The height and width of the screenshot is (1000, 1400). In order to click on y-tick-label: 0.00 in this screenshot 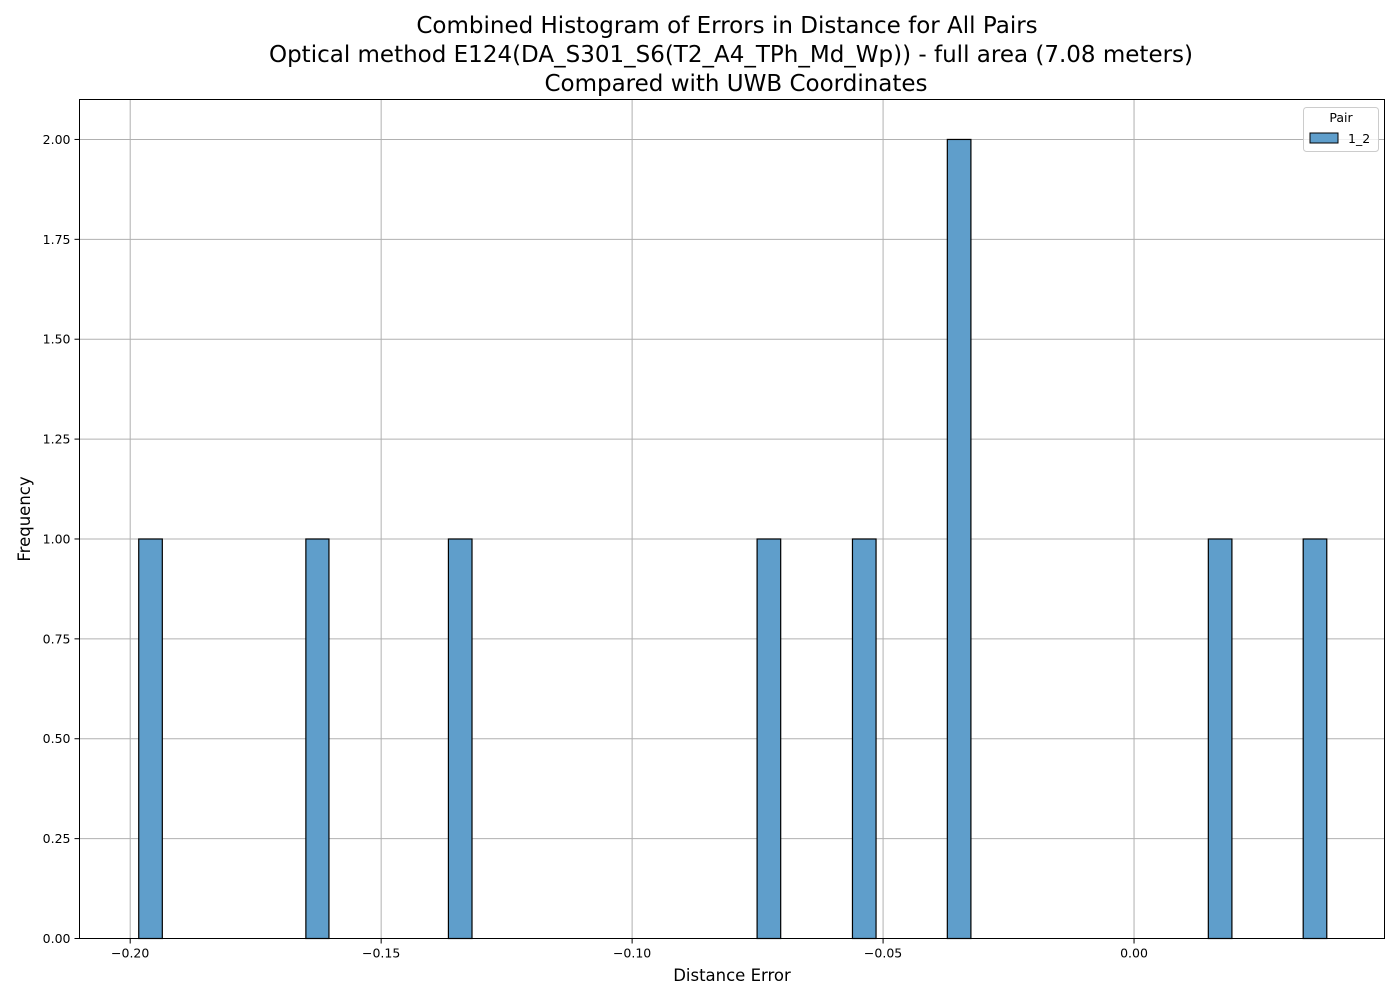, I will do `click(57, 938)`.